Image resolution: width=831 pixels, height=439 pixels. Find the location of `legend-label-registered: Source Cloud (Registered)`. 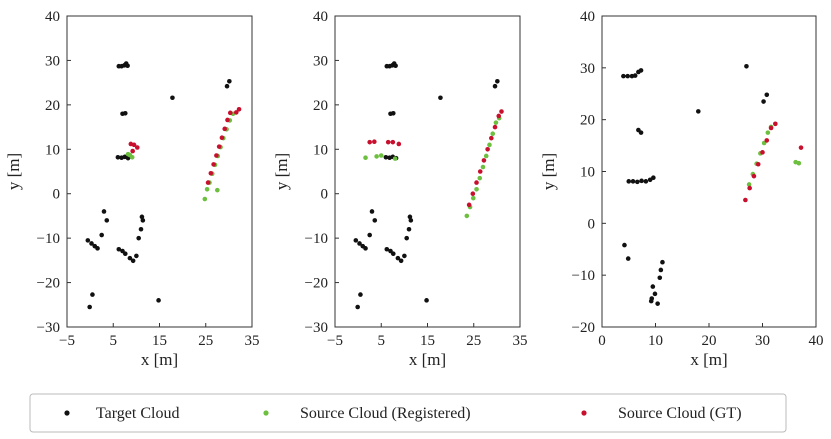

legend-label-registered: Source Cloud (Registered) is located at coordinates (385, 413).